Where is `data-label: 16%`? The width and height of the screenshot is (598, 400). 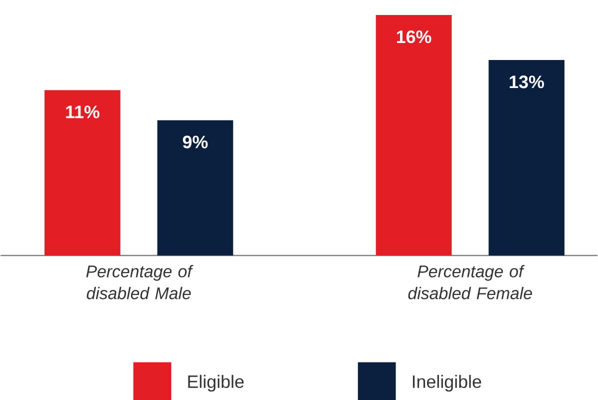
data-label: 16% is located at coordinates (414, 37).